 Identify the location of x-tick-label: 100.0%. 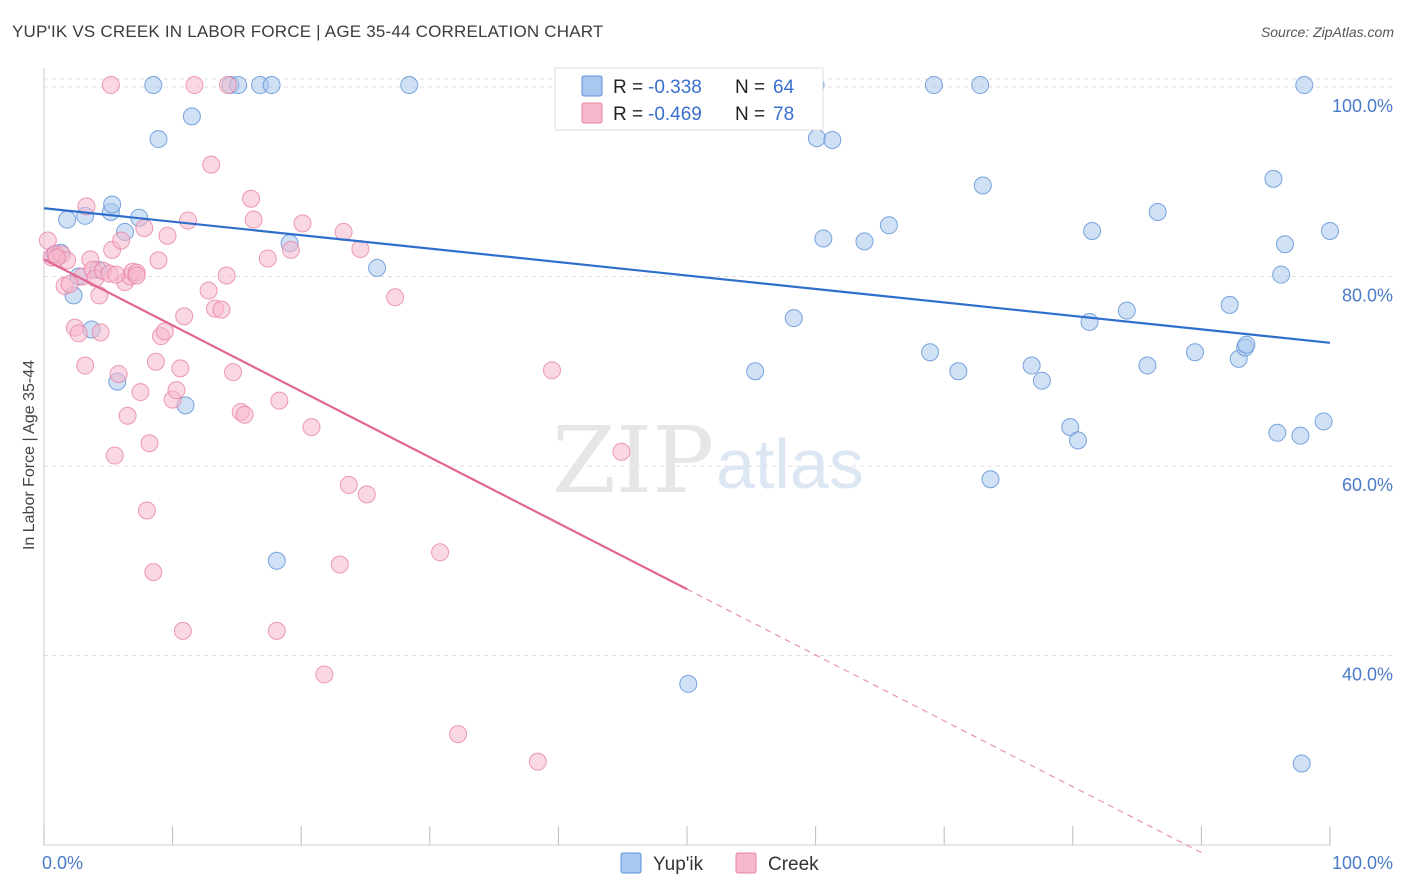
(1362, 863).